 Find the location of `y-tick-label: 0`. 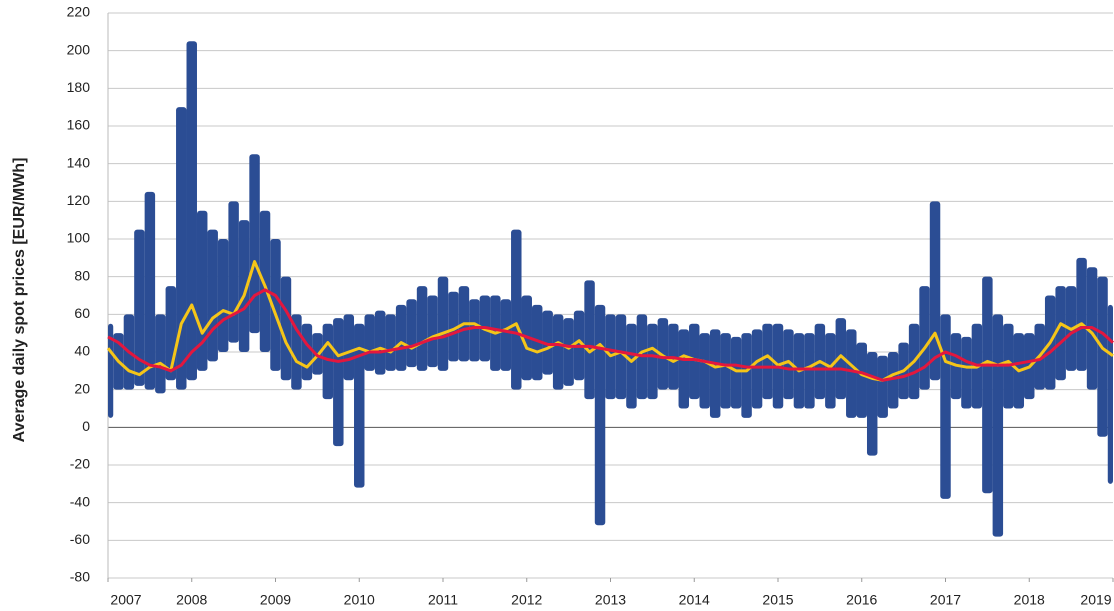

y-tick-label: 0 is located at coordinates (86, 426).